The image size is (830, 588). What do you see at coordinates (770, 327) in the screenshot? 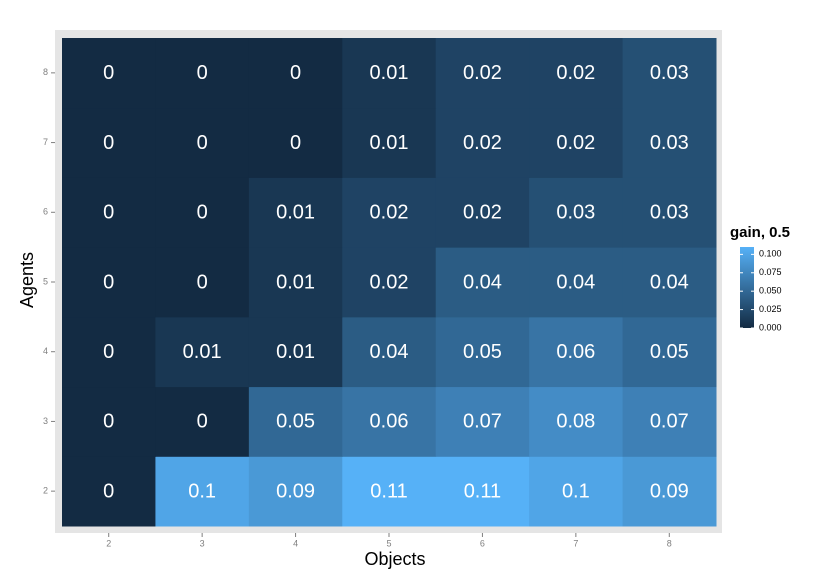
I see `legend-tick-label: 0.000` at bounding box center [770, 327].